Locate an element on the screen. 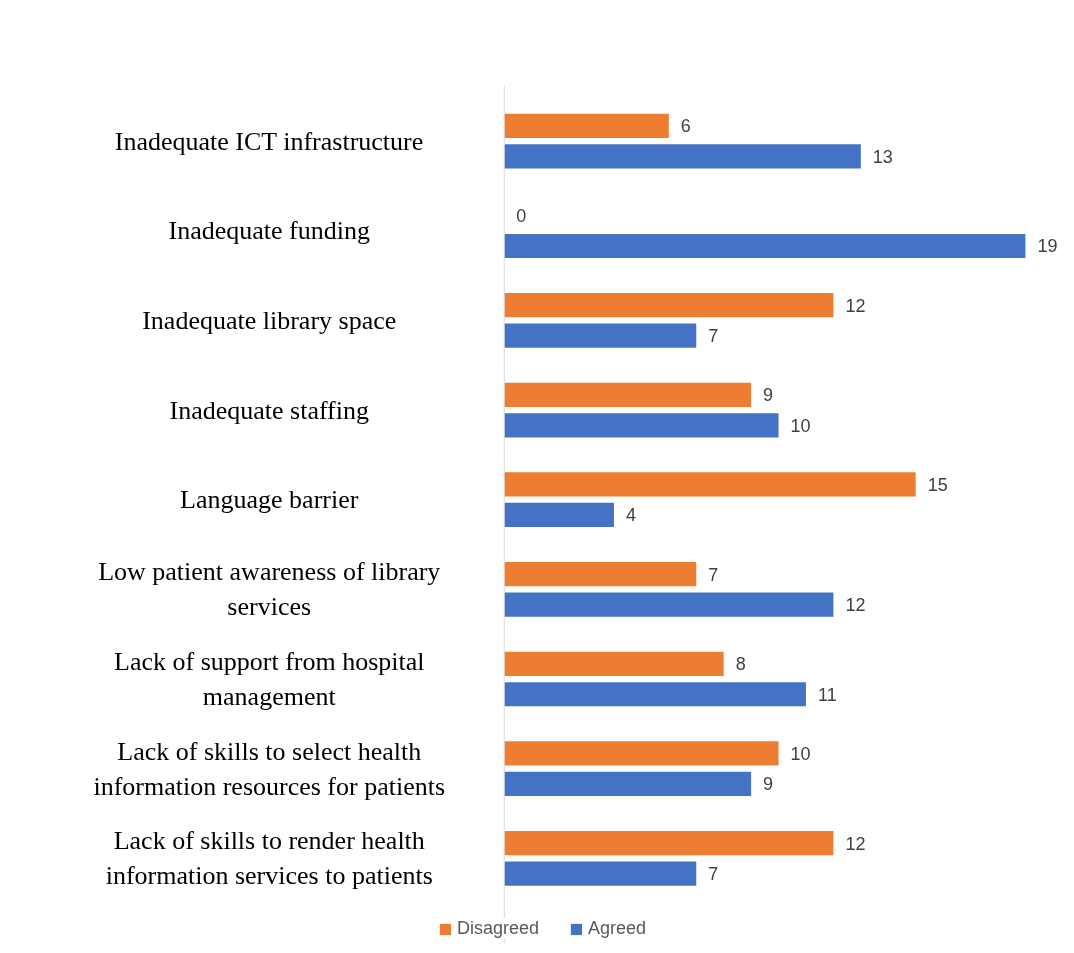 This screenshot has width=1074, height=953. data-label: 11 is located at coordinates (827, 694).